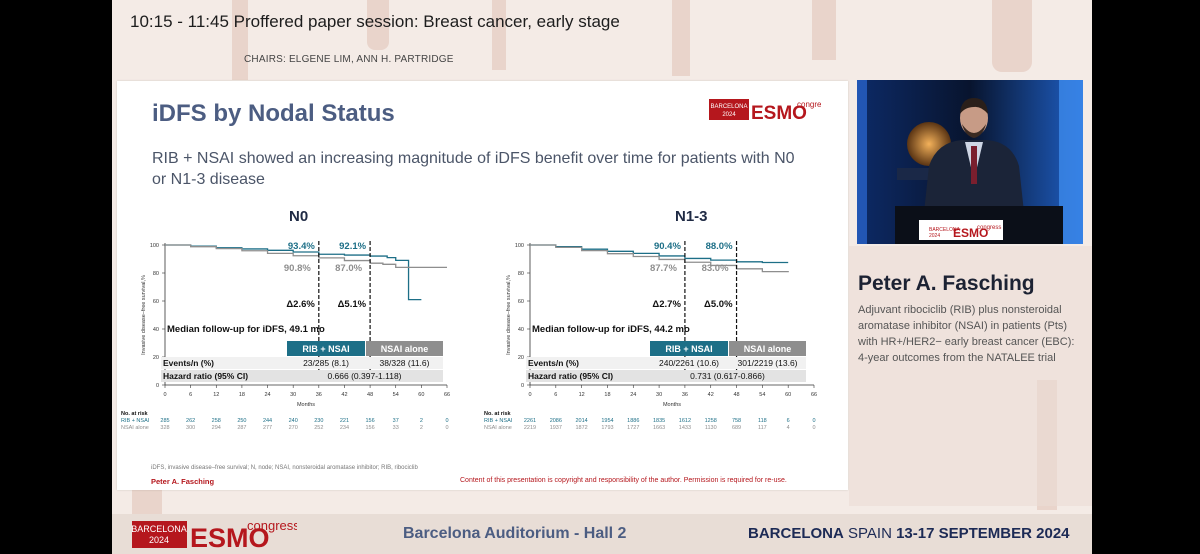 This screenshot has width=1200, height=554. What do you see at coordinates (421, 395) in the screenshot?
I see `x-tick-label: 60` at bounding box center [421, 395].